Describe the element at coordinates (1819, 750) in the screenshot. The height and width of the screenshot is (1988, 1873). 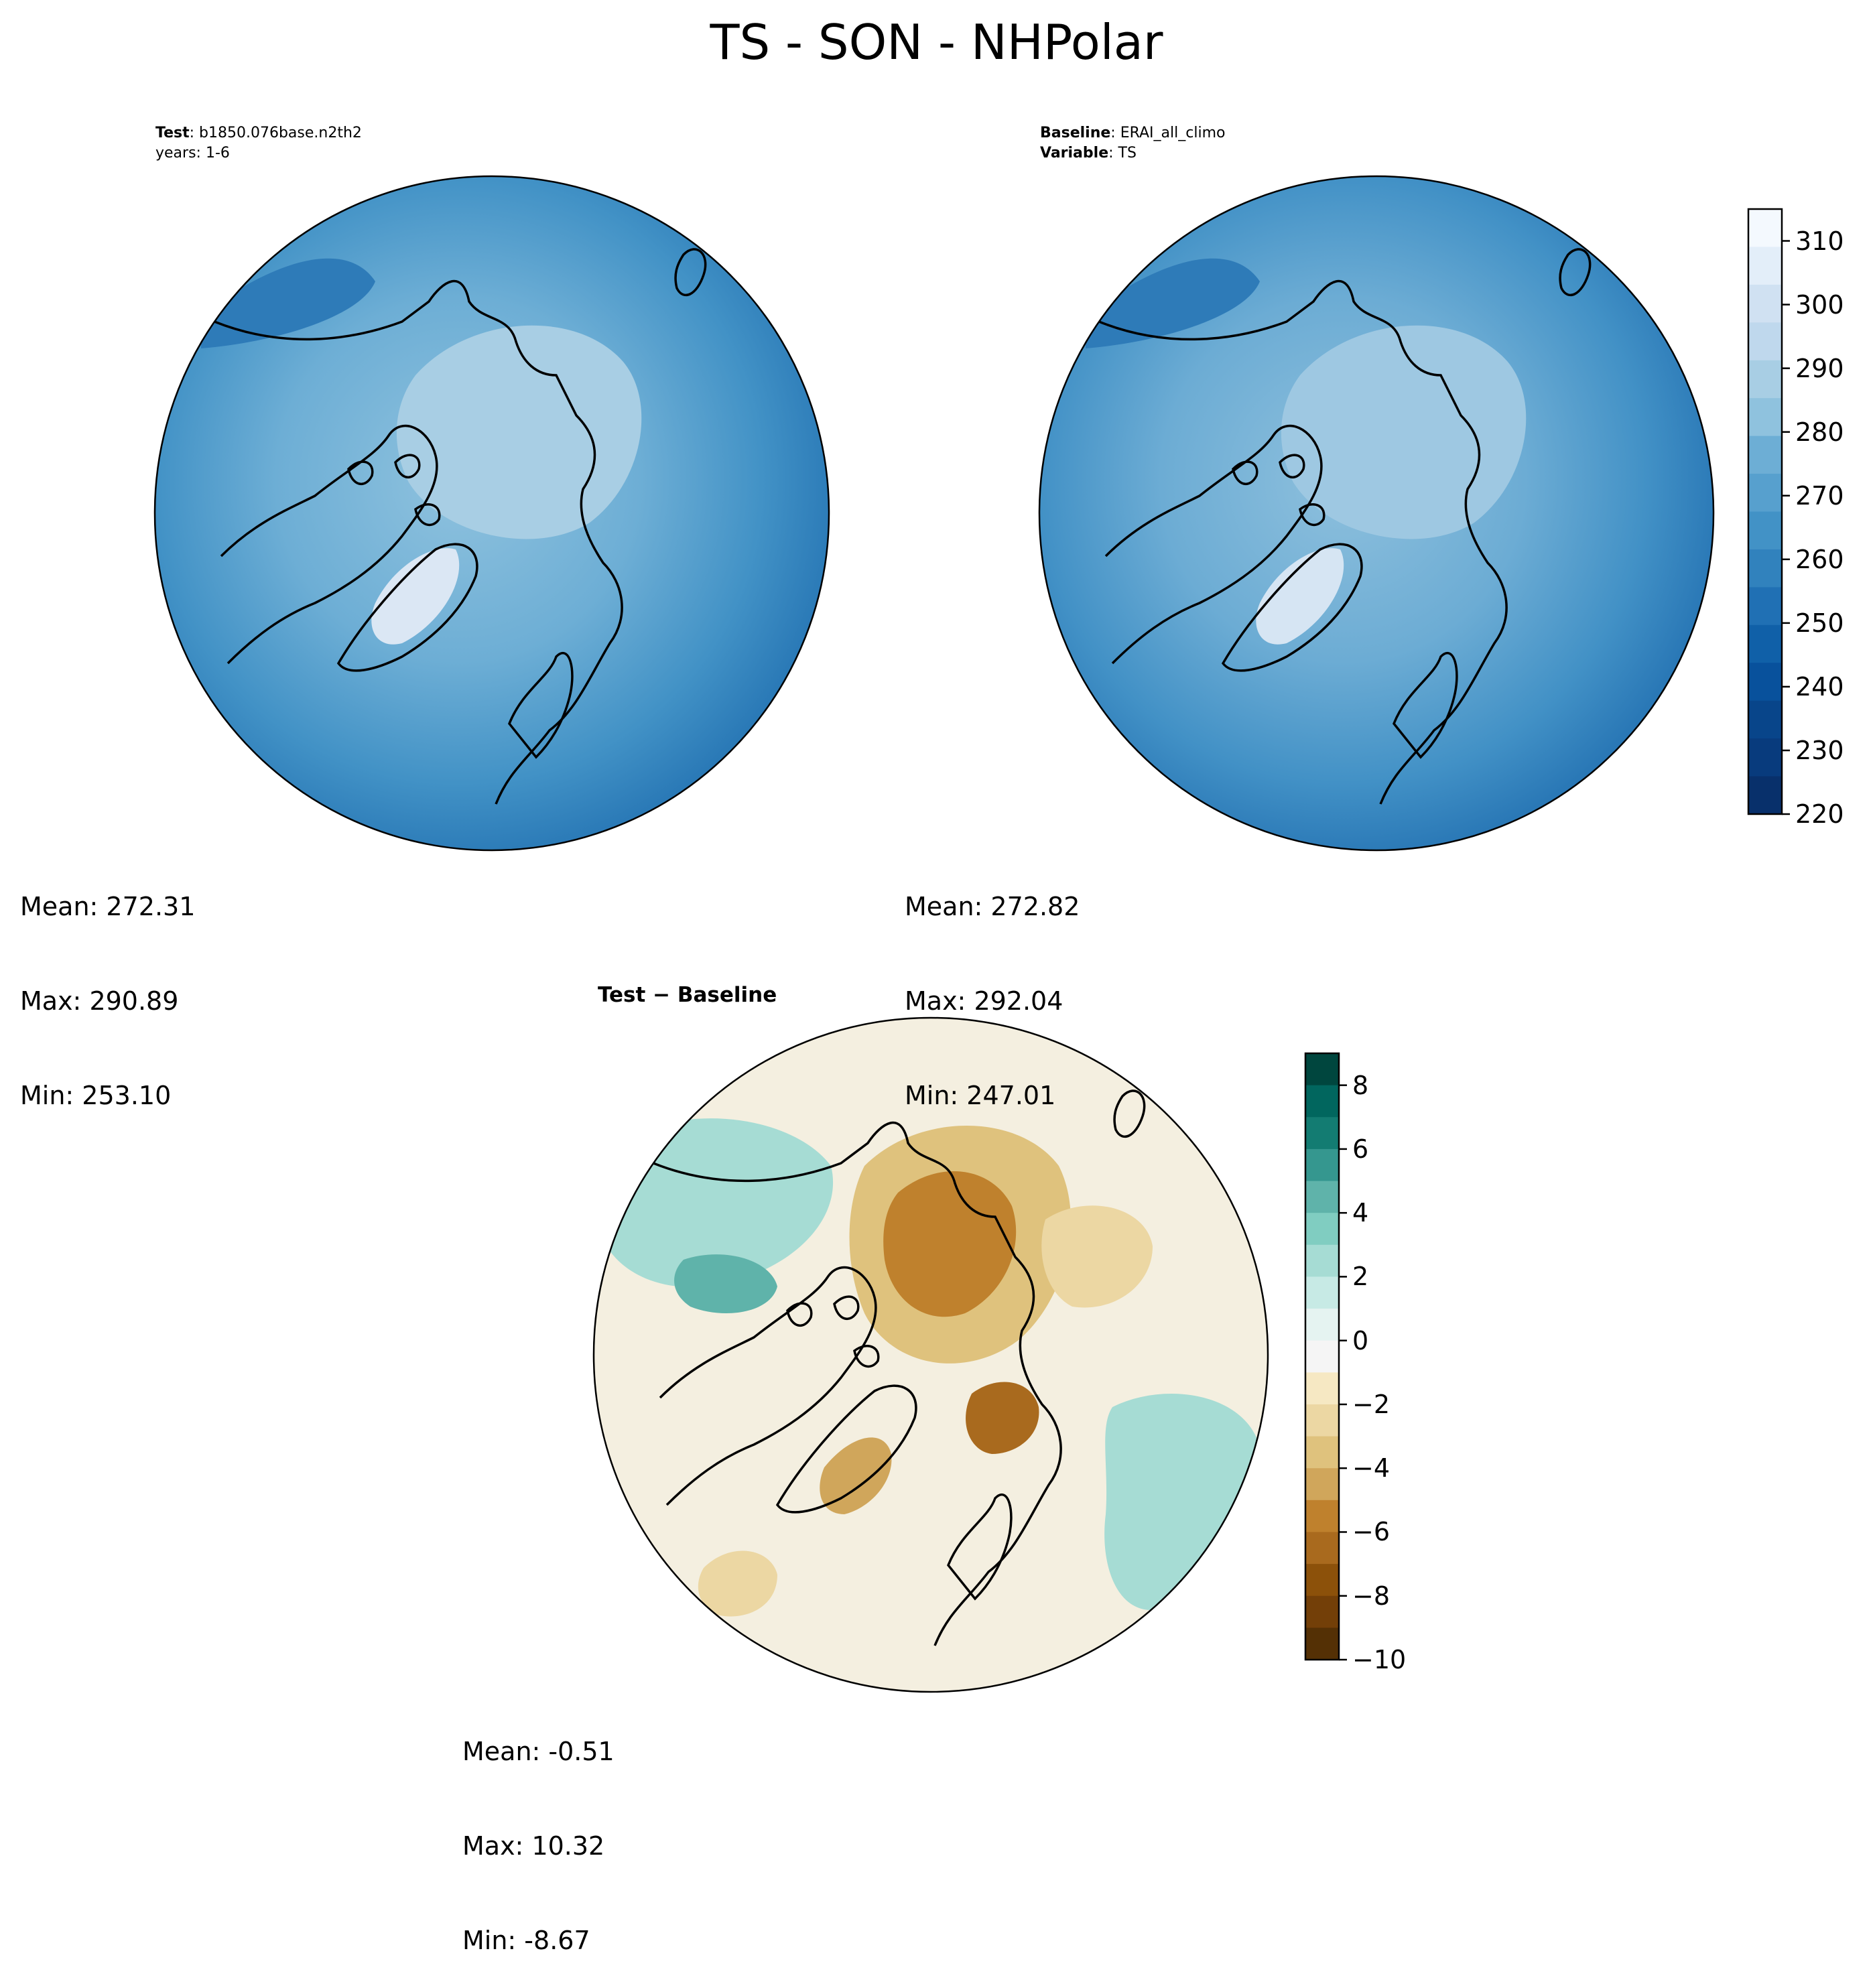
I see `colorbar-tick-label: 230` at that location.